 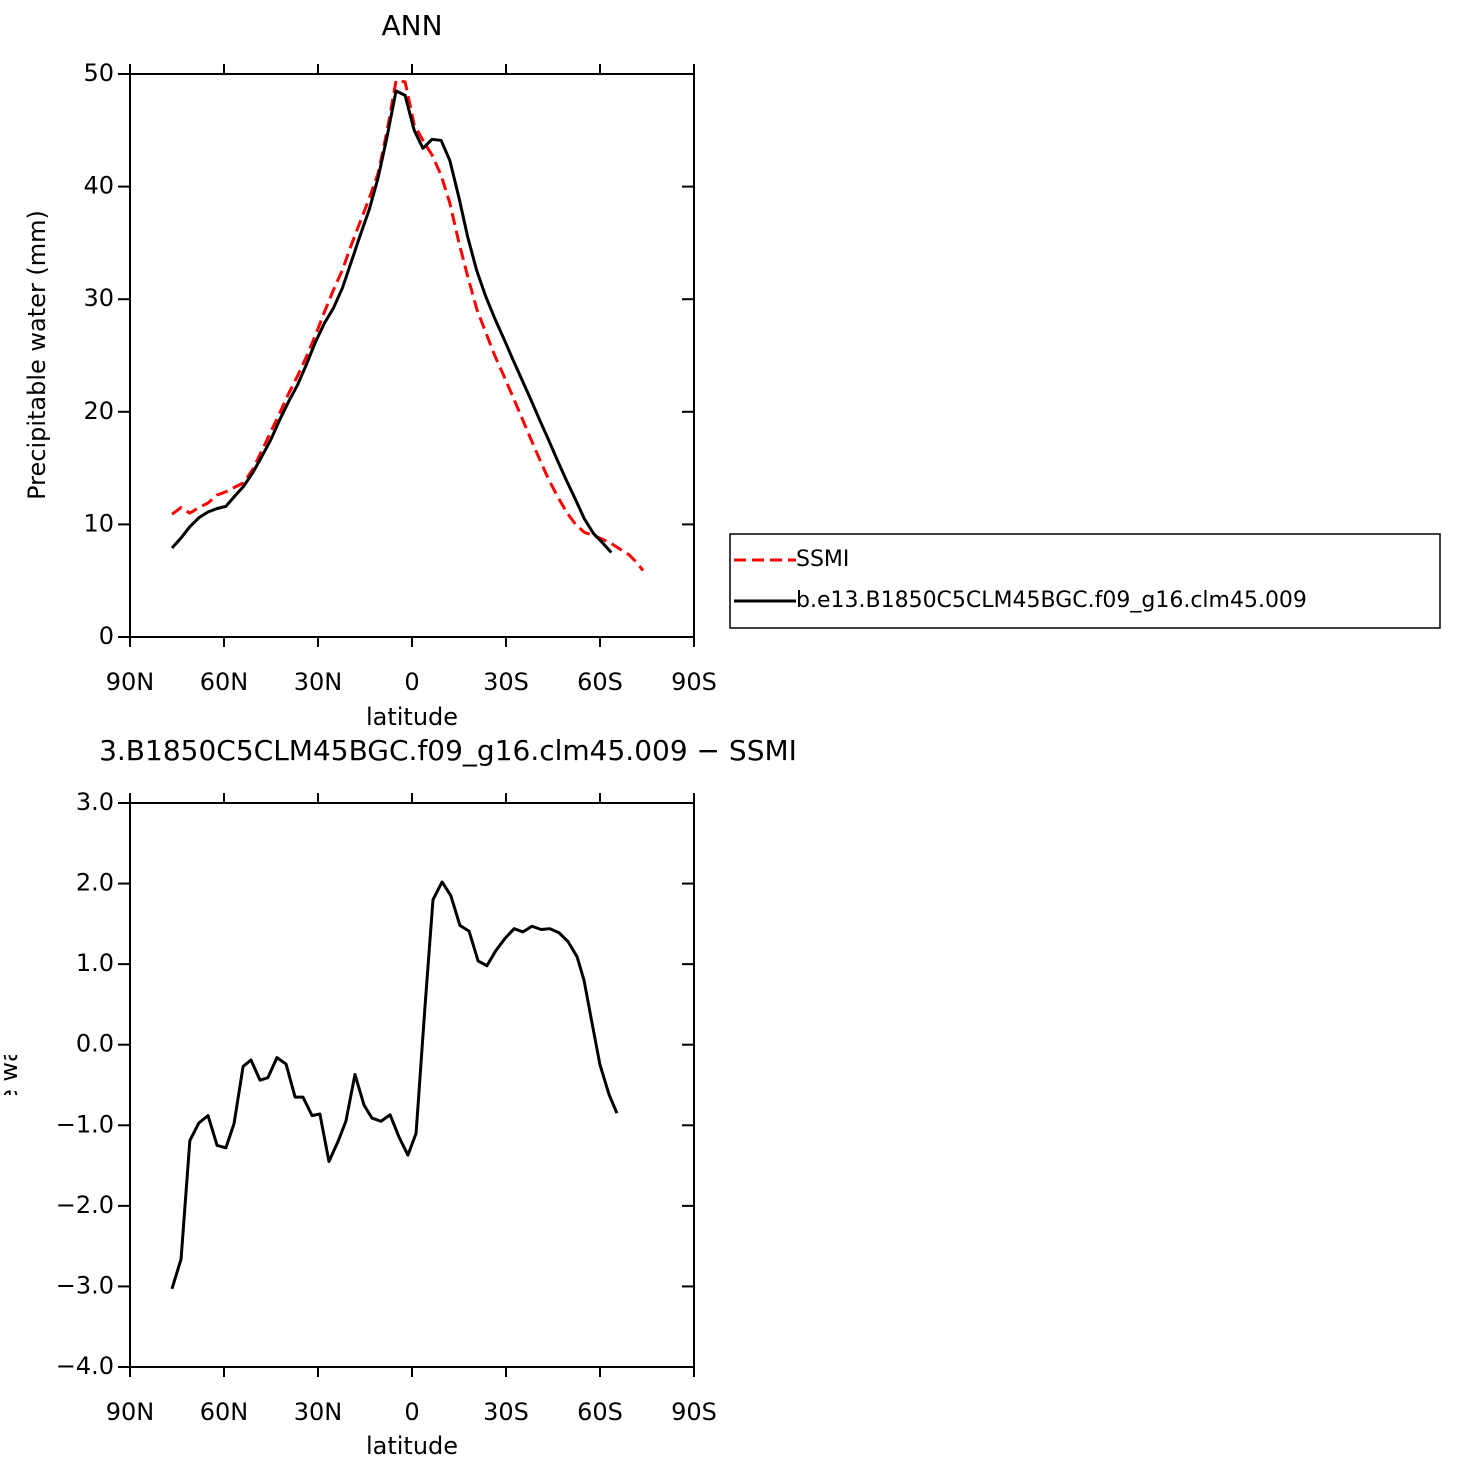 What do you see at coordinates (95, 963) in the screenshot?
I see `y-tick-label: 1.0` at bounding box center [95, 963].